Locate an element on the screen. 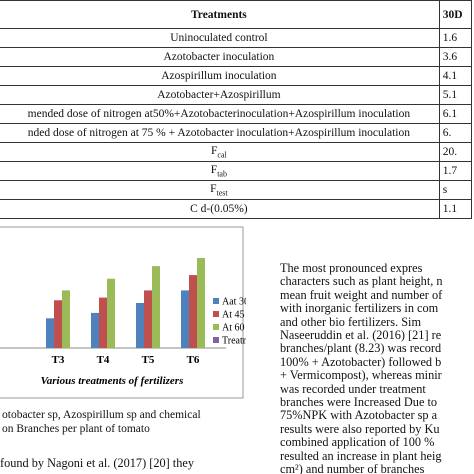  table-row: Fcal 20. is located at coordinates (236, 152).